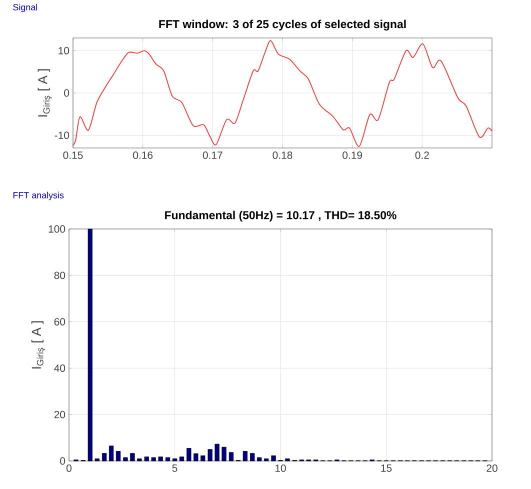 The width and height of the screenshot is (531, 489). What do you see at coordinates (60, 276) in the screenshot?
I see `y-tick-label: 80` at bounding box center [60, 276].